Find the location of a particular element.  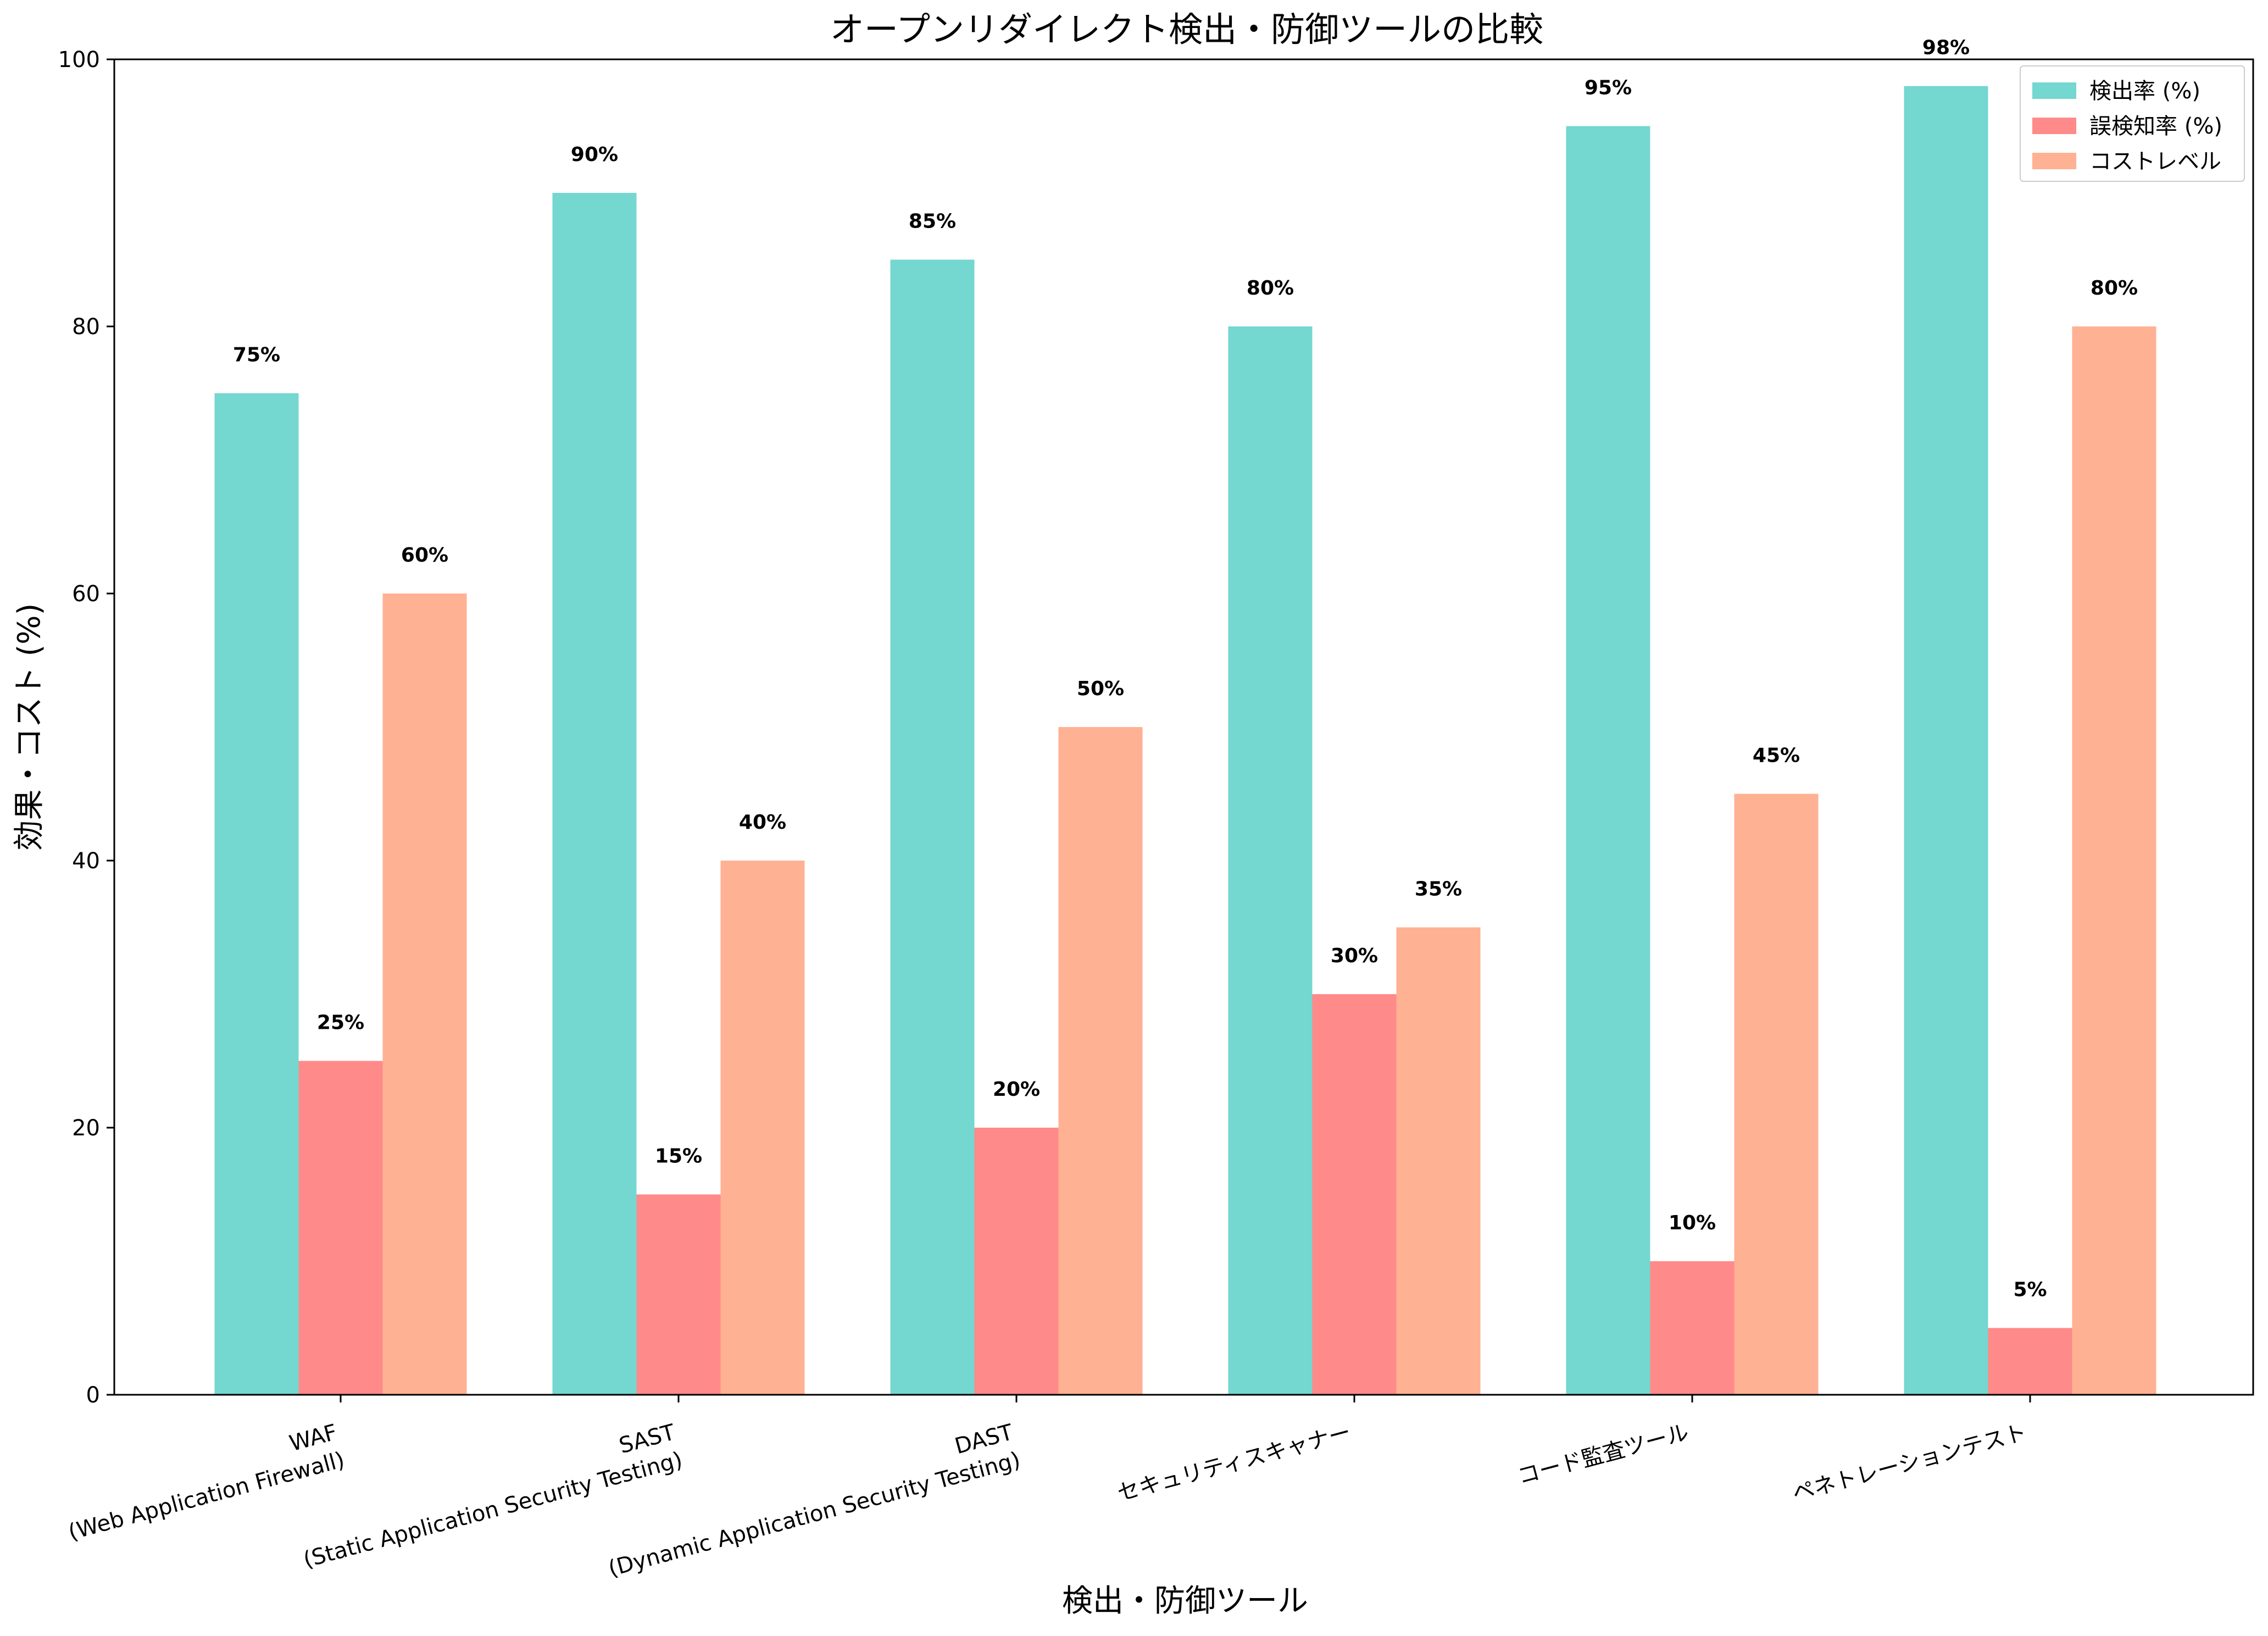

value-label-1-5: 95% is located at coordinates (1608, 88).